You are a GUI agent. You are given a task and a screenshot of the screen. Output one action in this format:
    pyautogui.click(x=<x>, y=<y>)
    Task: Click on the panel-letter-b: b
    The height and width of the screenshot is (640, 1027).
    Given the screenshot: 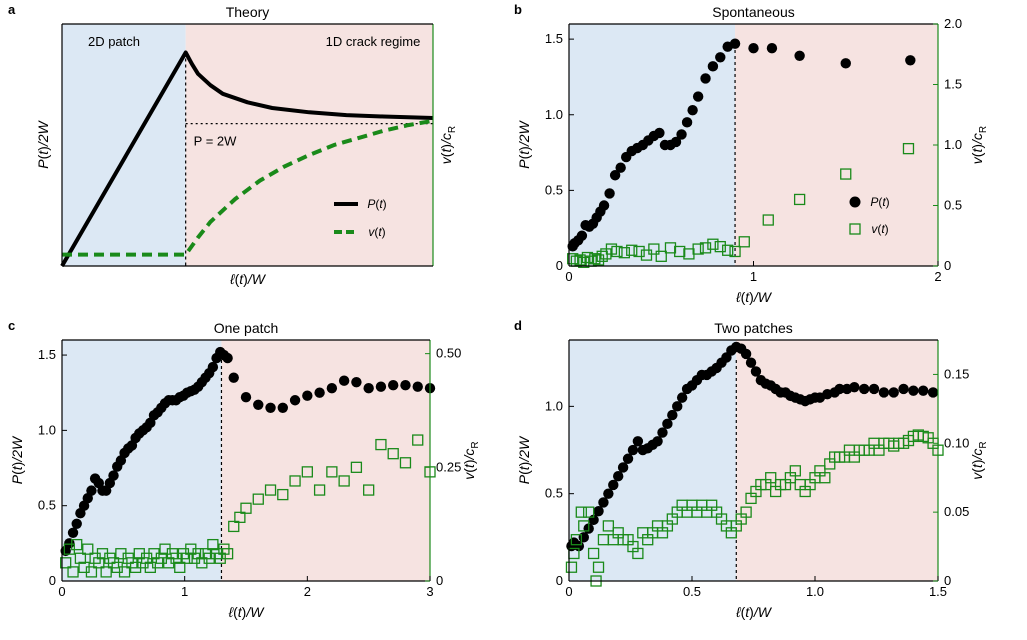 What is the action you would take?
    pyautogui.click(x=518, y=9)
    